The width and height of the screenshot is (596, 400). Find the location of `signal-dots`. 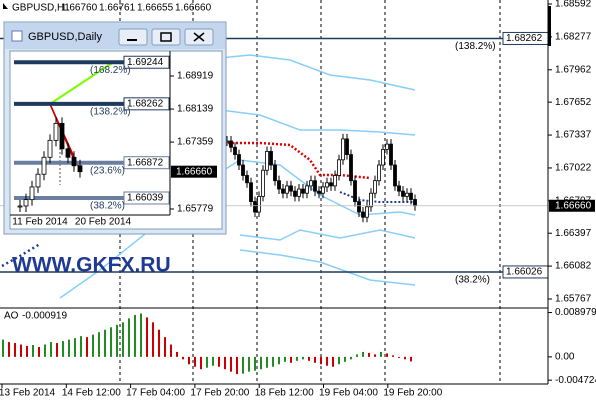

signal-dots is located at coordinates (21, 255).